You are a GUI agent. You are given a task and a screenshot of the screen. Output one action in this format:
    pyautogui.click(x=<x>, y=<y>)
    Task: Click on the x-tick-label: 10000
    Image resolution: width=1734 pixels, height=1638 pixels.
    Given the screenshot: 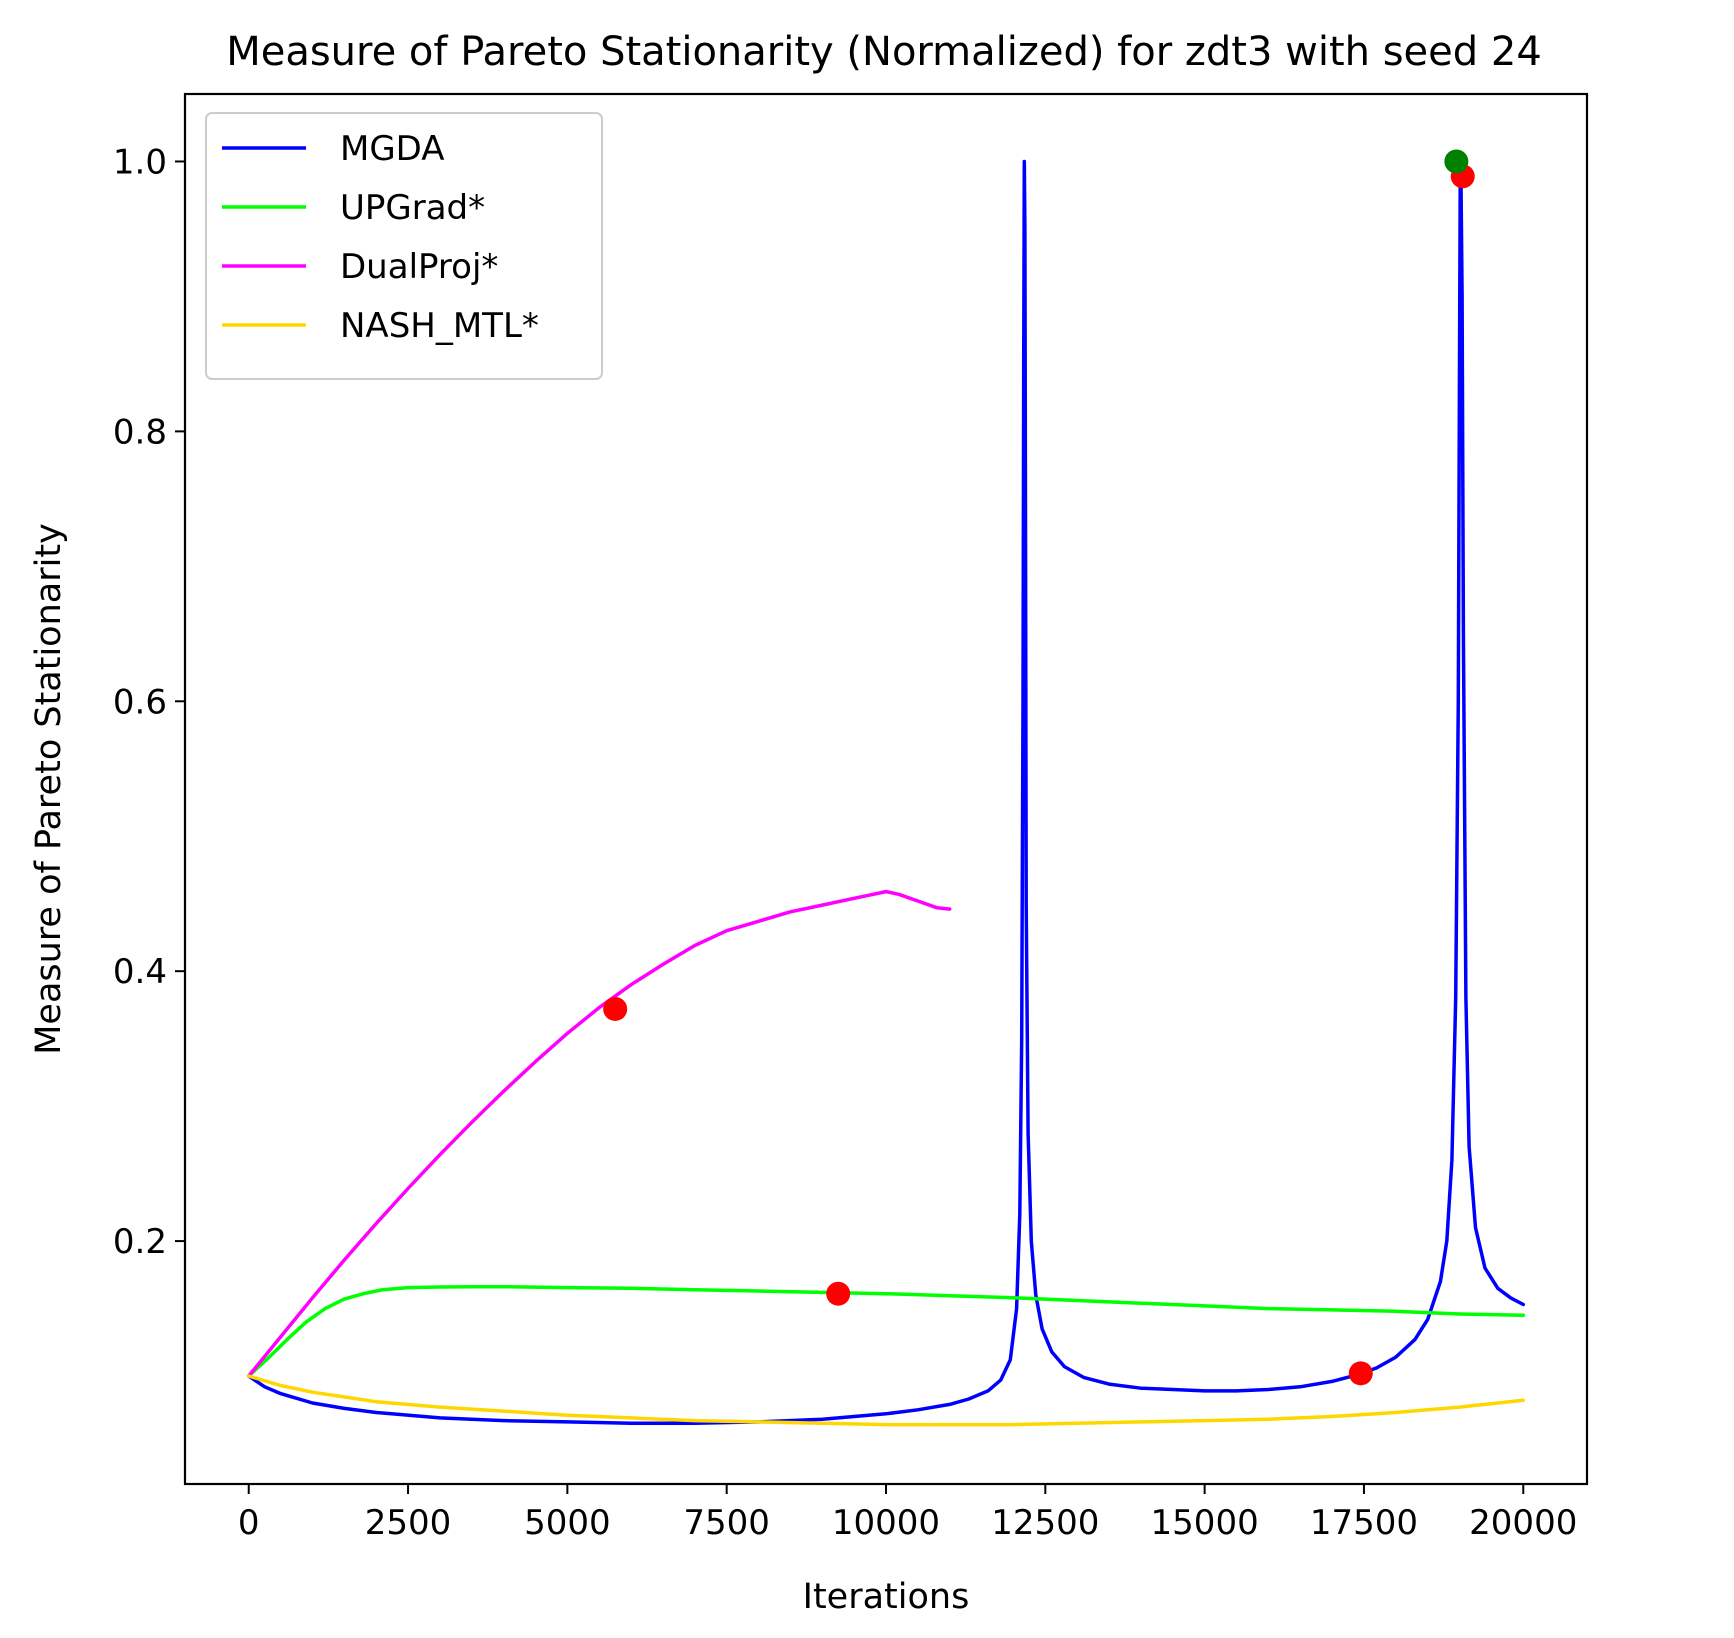 What is the action you would take?
    pyautogui.click(x=886, y=1523)
    